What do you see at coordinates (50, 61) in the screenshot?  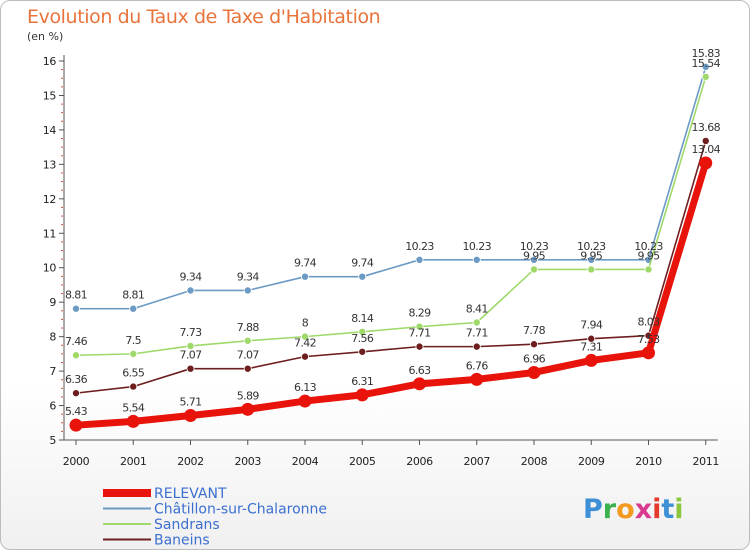 I see `y-tick-label: 16` at bounding box center [50, 61].